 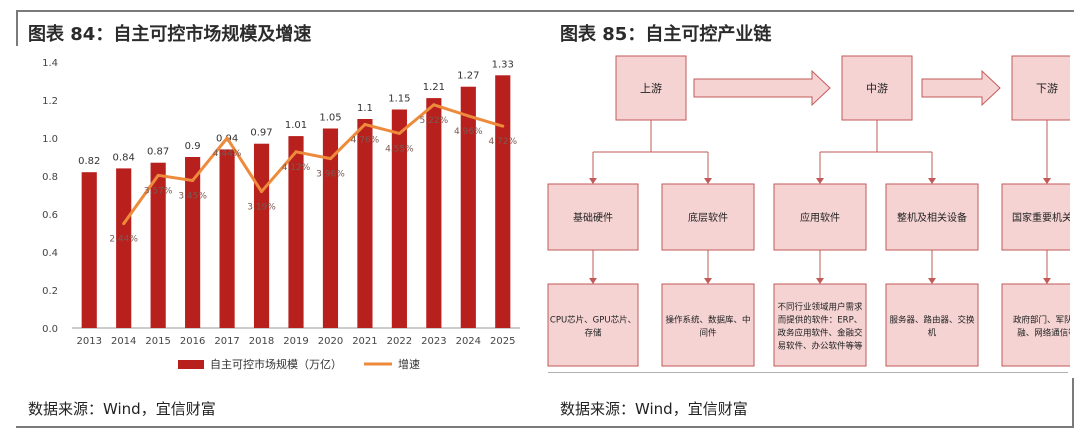 What do you see at coordinates (50, 253) in the screenshot?
I see `y-tick-label: 0.4` at bounding box center [50, 253].